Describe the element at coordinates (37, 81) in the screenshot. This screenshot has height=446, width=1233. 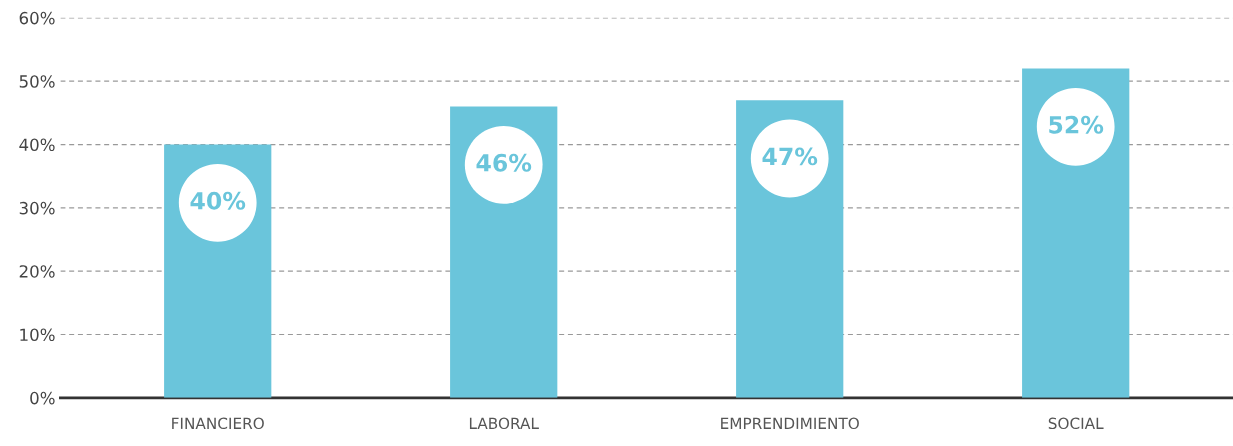
I see `y-tick-label: 50%` at that location.